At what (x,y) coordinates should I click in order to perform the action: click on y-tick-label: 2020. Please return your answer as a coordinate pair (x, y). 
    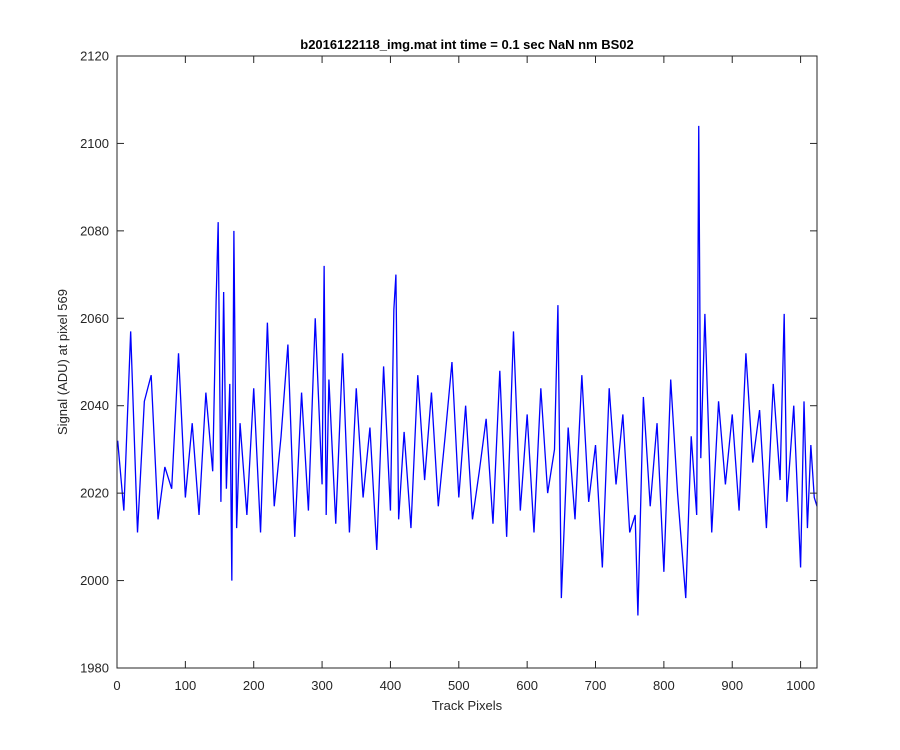
    Looking at the image, I should click on (94, 493).